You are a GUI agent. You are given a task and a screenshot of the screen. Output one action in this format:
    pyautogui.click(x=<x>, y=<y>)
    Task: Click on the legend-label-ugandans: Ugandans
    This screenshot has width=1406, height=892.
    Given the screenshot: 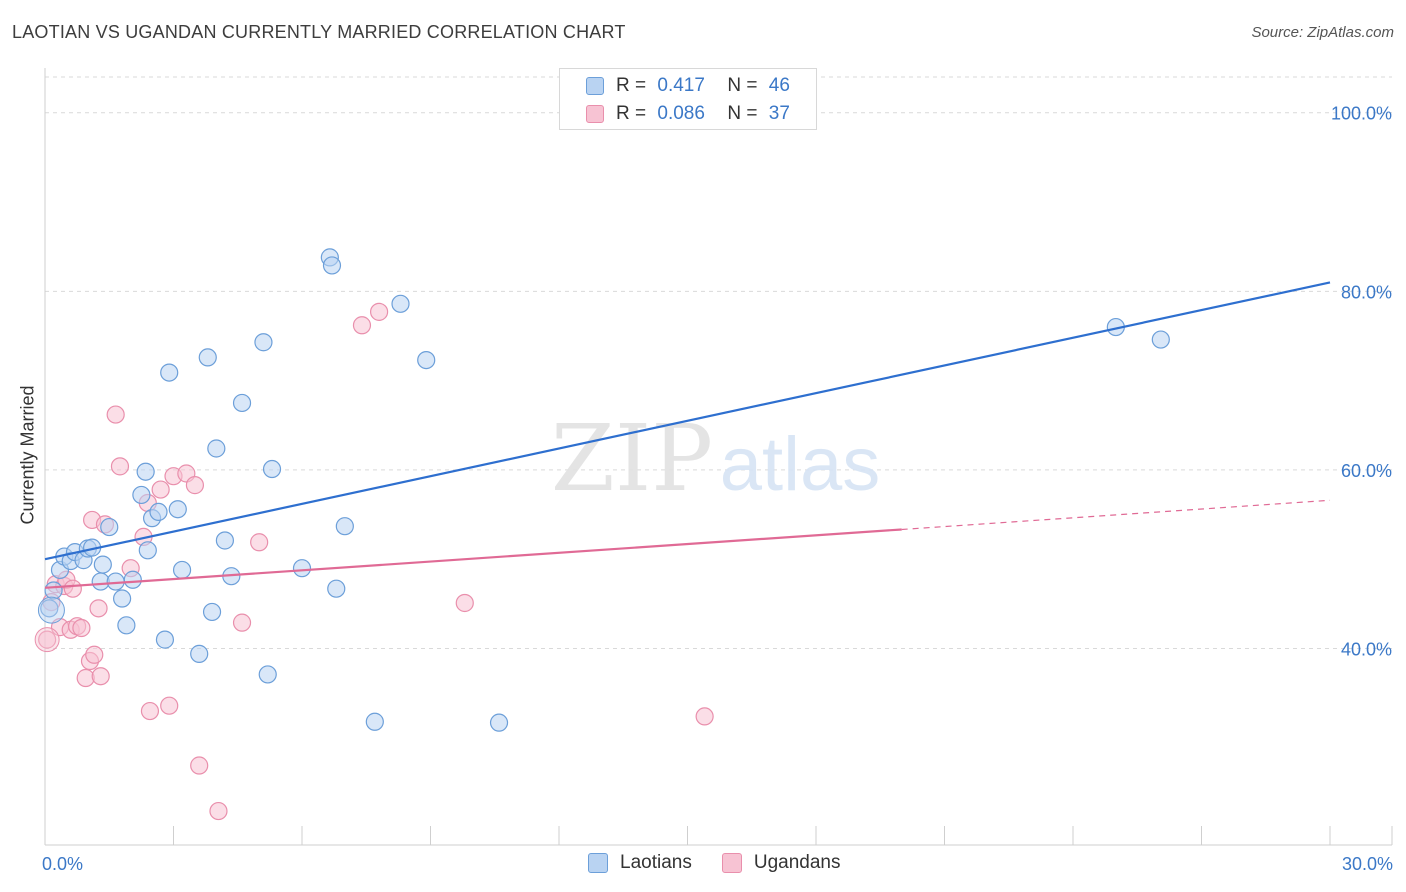 What is the action you would take?
    pyautogui.click(x=797, y=862)
    